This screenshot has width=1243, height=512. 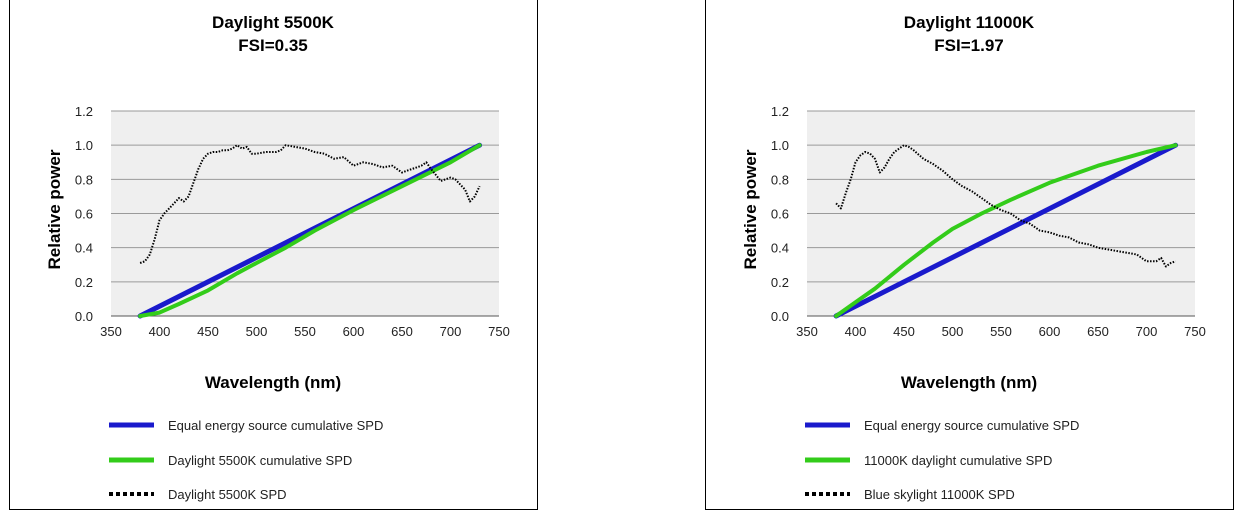 I want to click on chart-title: Daylight 5500K, so click(x=273, y=22).